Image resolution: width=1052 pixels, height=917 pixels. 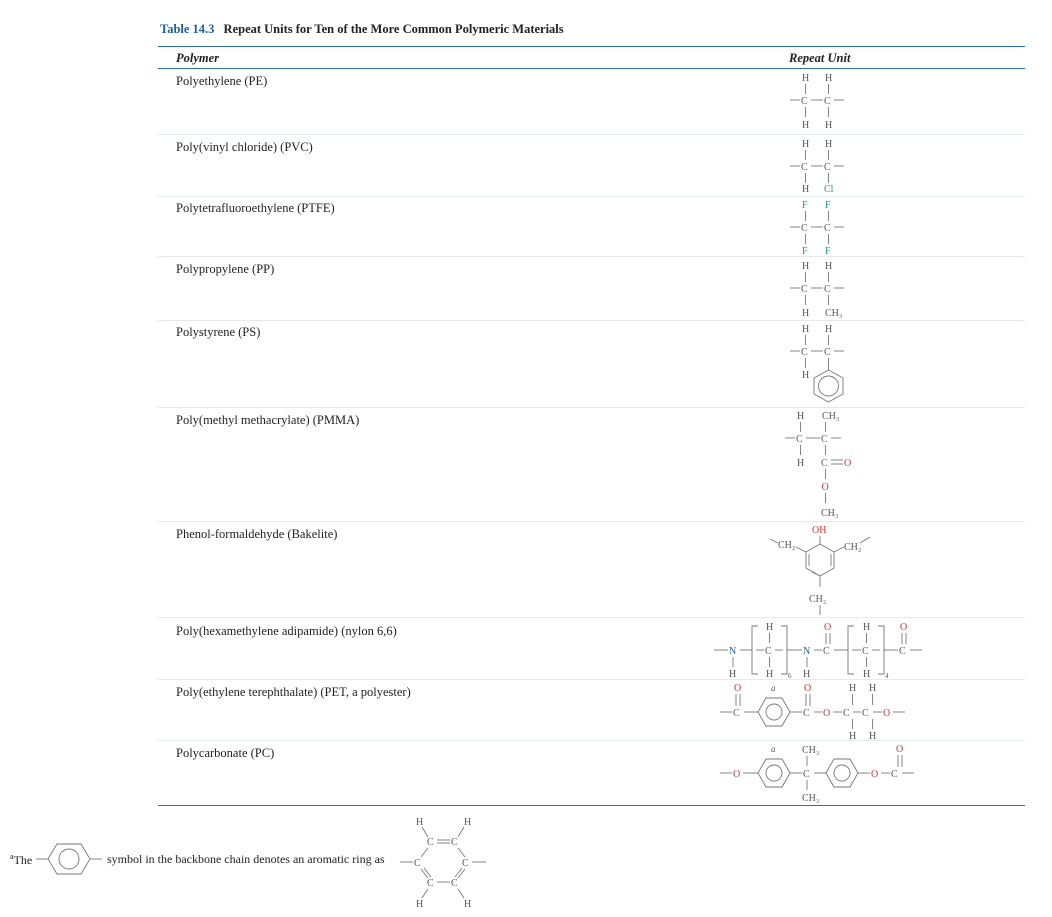 I want to click on repeat-unit-ps: H H C C H, so click(x=817, y=363).